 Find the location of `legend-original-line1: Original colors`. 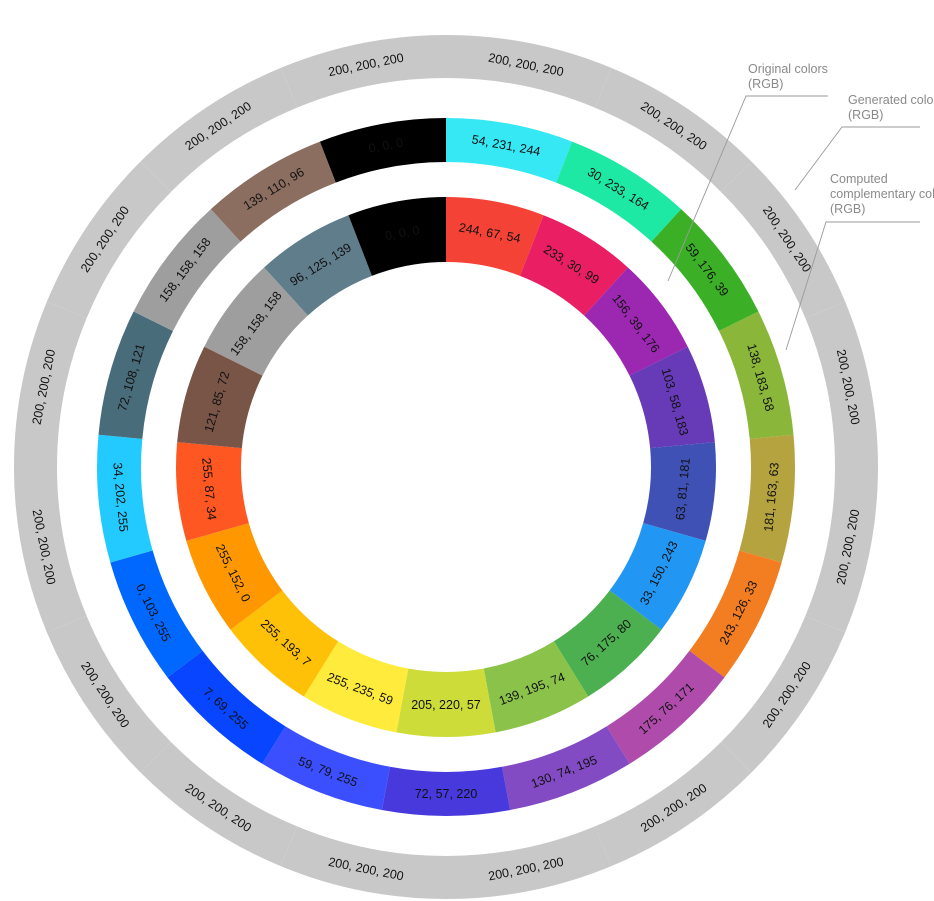

legend-original-line1: Original colors is located at coordinates (788, 69).